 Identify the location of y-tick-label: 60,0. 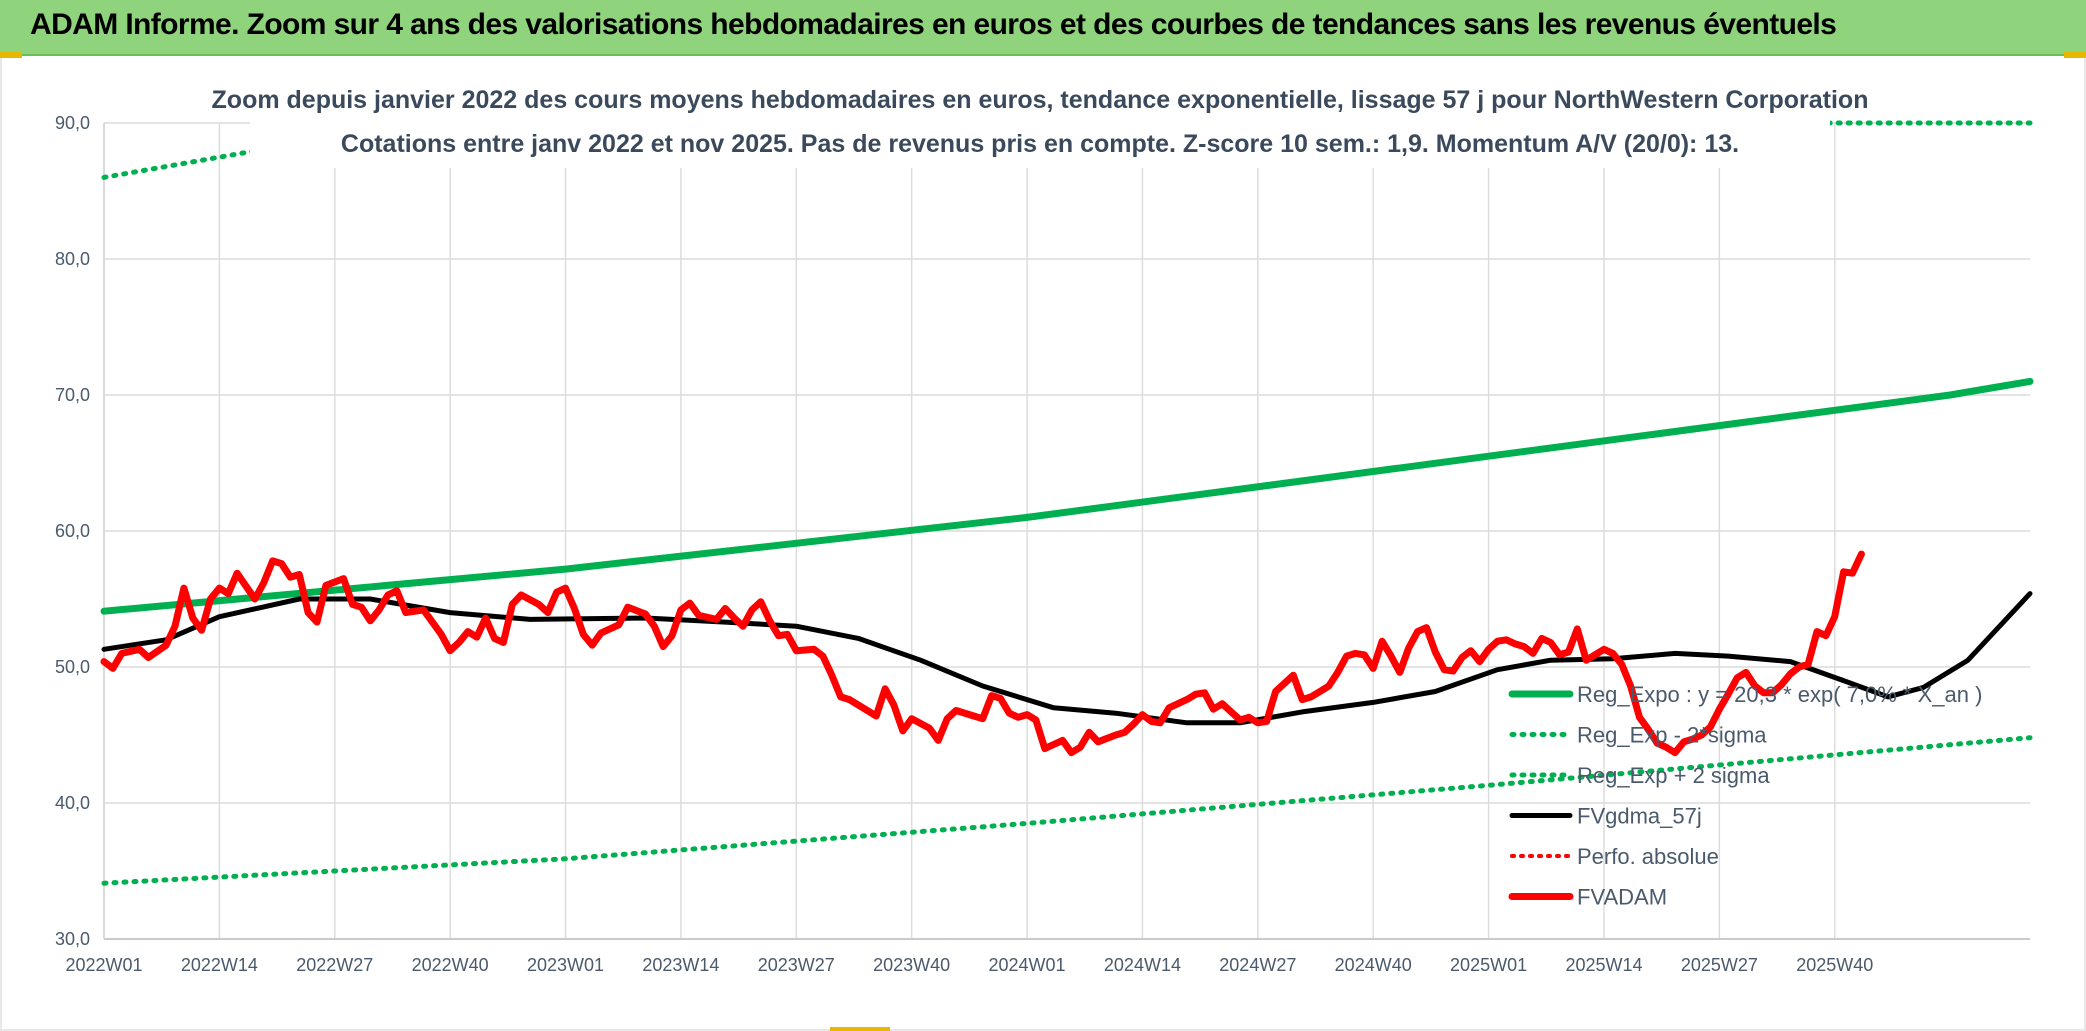
(72, 531).